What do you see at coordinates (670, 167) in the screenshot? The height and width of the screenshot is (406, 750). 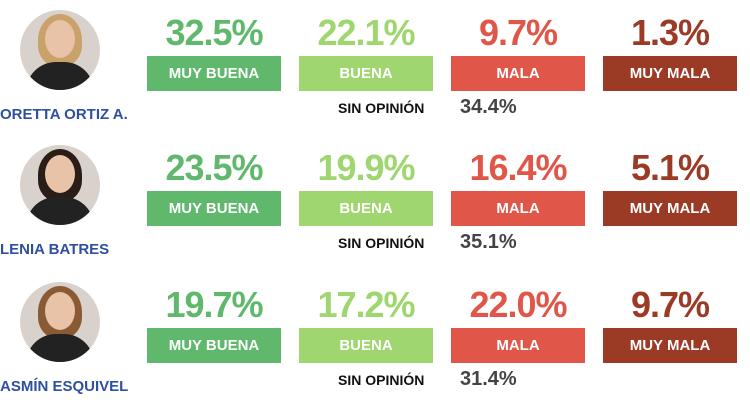 I see `percentage: 5.1%` at bounding box center [670, 167].